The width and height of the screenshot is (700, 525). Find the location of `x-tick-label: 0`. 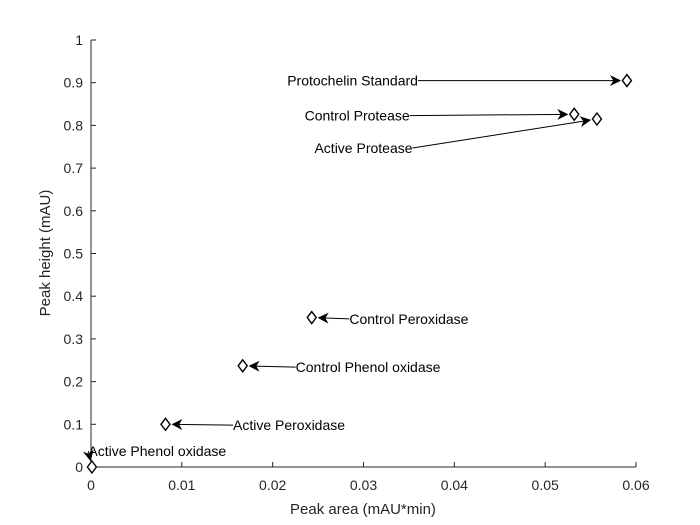

x-tick-label: 0 is located at coordinates (91, 485).